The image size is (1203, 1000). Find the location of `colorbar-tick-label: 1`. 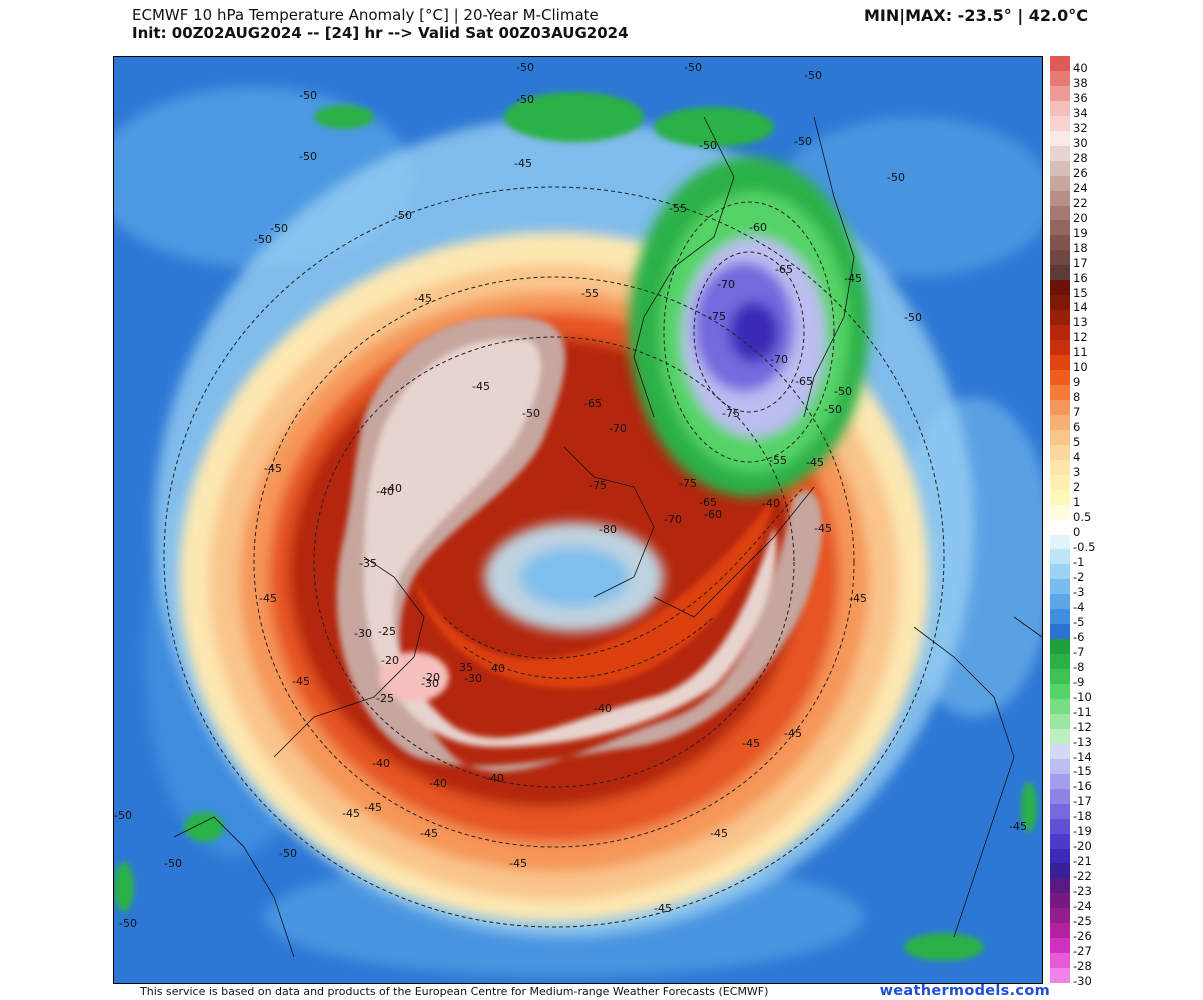

colorbar-tick-label: 1 is located at coordinates (1077, 502).